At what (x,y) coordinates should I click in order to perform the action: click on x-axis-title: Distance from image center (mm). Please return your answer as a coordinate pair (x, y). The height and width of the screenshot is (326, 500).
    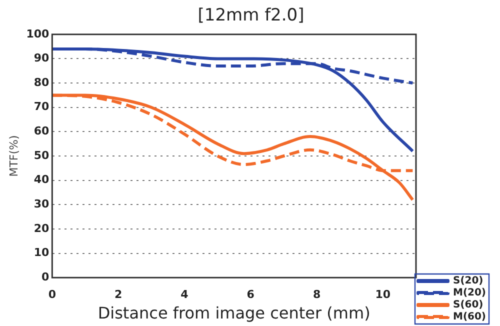
    Looking at the image, I should click on (234, 313).